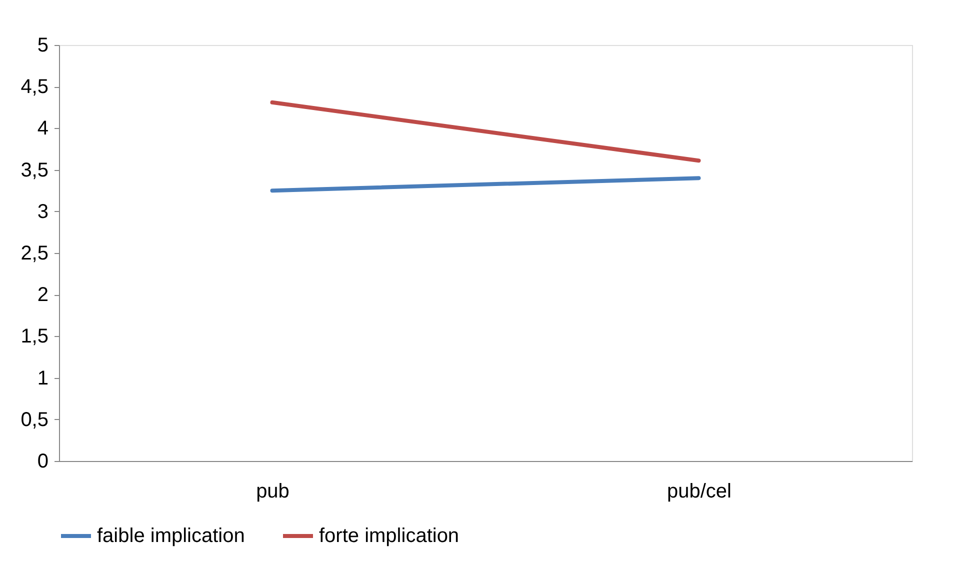 Image resolution: width=957 pixels, height=581 pixels. Describe the element at coordinates (34, 337) in the screenshot. I see `y-tick-label: 1,5` at that location.